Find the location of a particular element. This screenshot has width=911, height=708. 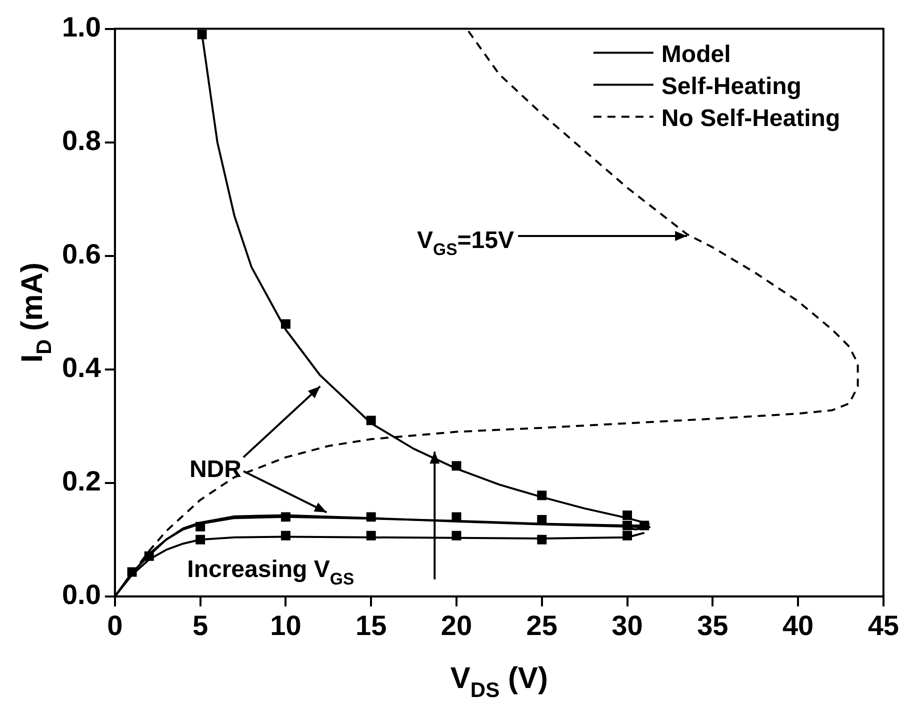

x-tick-label: 30 is located at coordinates (627, 625).